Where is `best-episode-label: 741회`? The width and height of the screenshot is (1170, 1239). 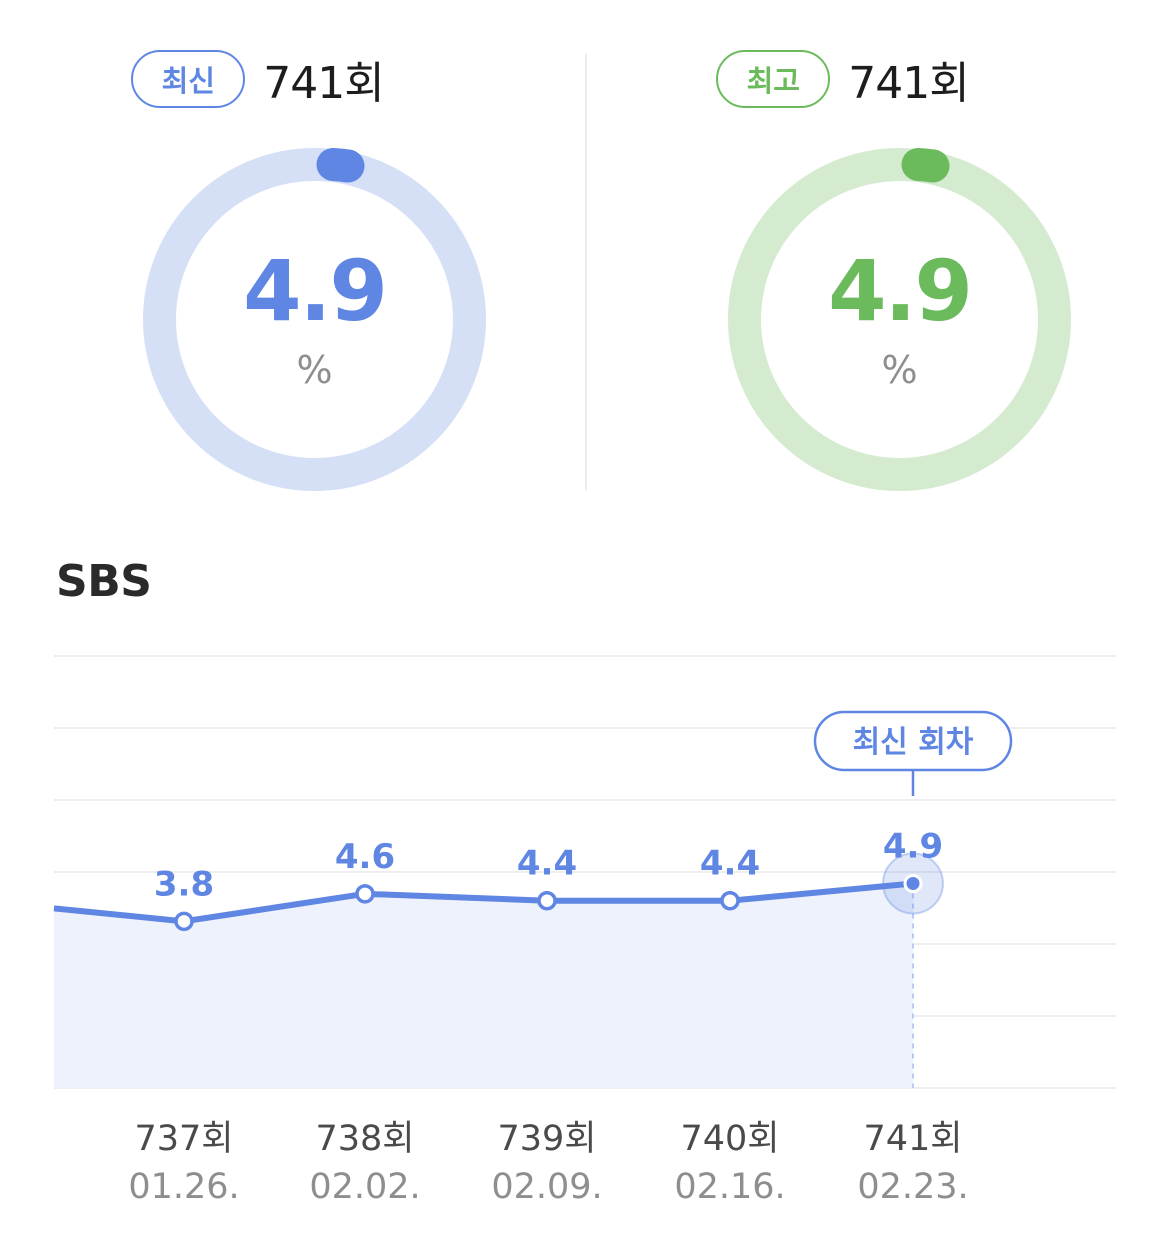
best-episode-label: 741회 is located at coordinates (908, 83).